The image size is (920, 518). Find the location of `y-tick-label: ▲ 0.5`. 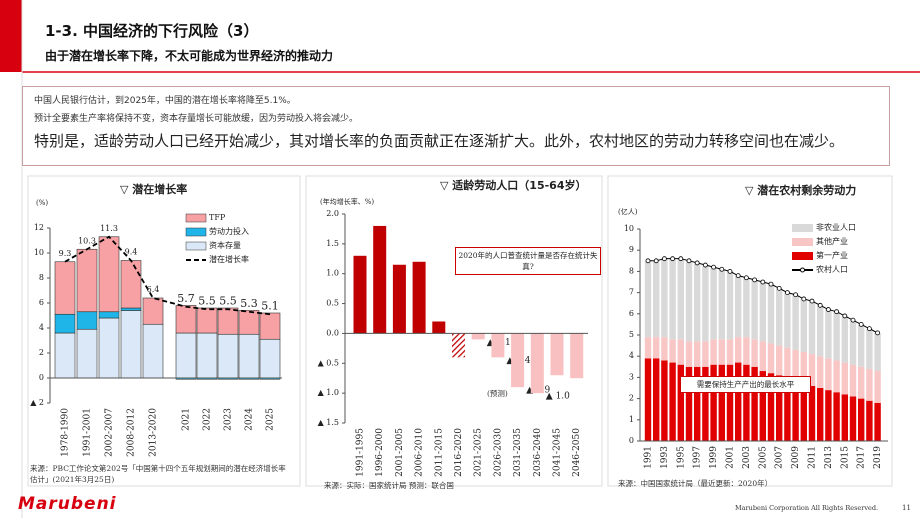

y-tick-label: ▲ 0.5 is located at coordinates (328, 362).